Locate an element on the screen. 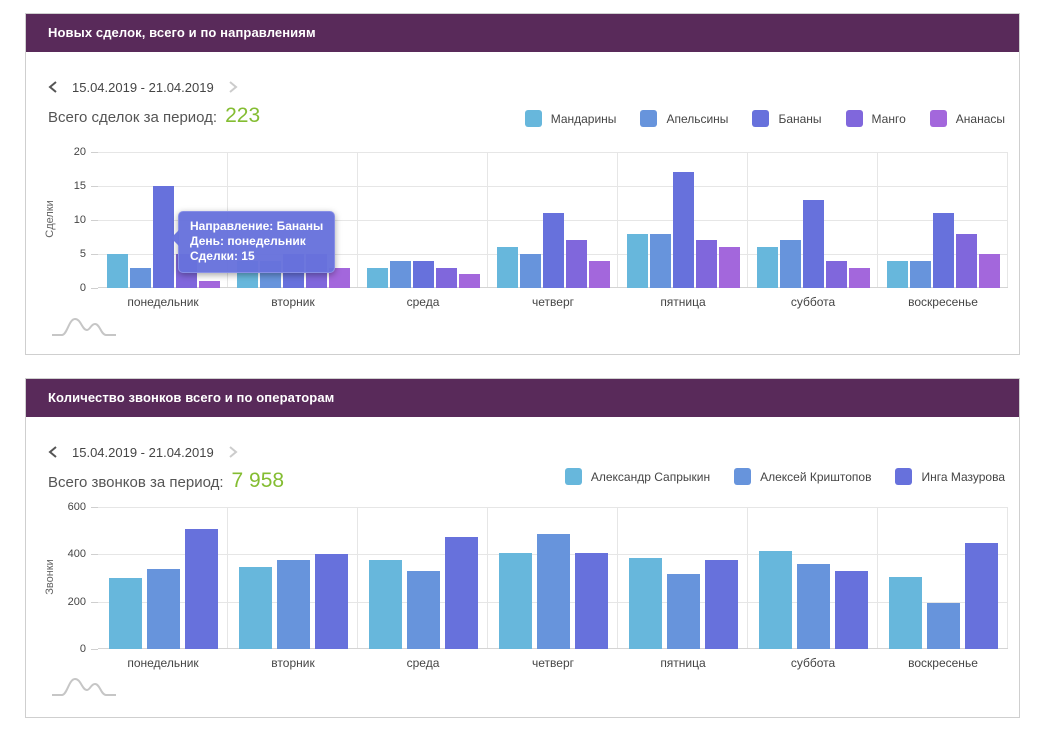 The width and height of the screenshot is (1045, 730). y-gridline is located at coordinates (553, 507).